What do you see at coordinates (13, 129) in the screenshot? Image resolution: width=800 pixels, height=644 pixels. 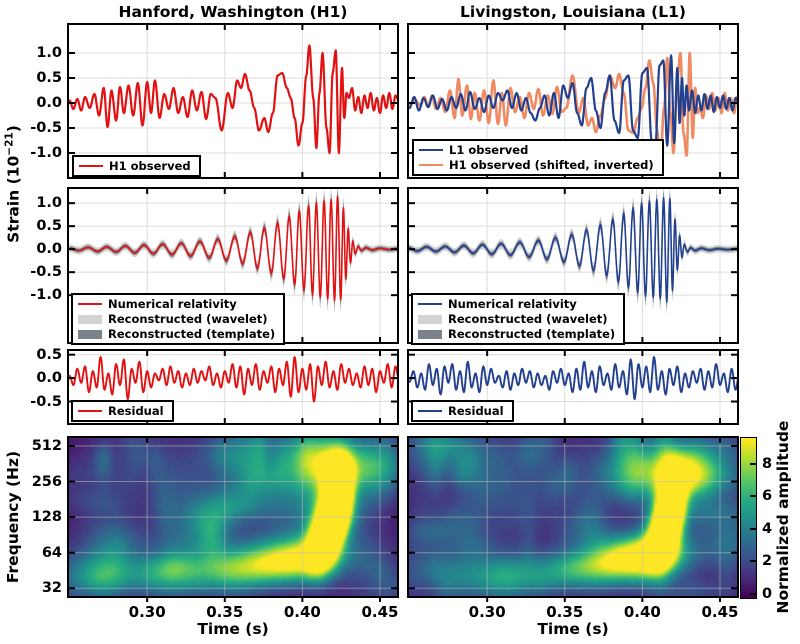 I see `strain-axis-label-suffix: )` at bounding box center [13, 129].